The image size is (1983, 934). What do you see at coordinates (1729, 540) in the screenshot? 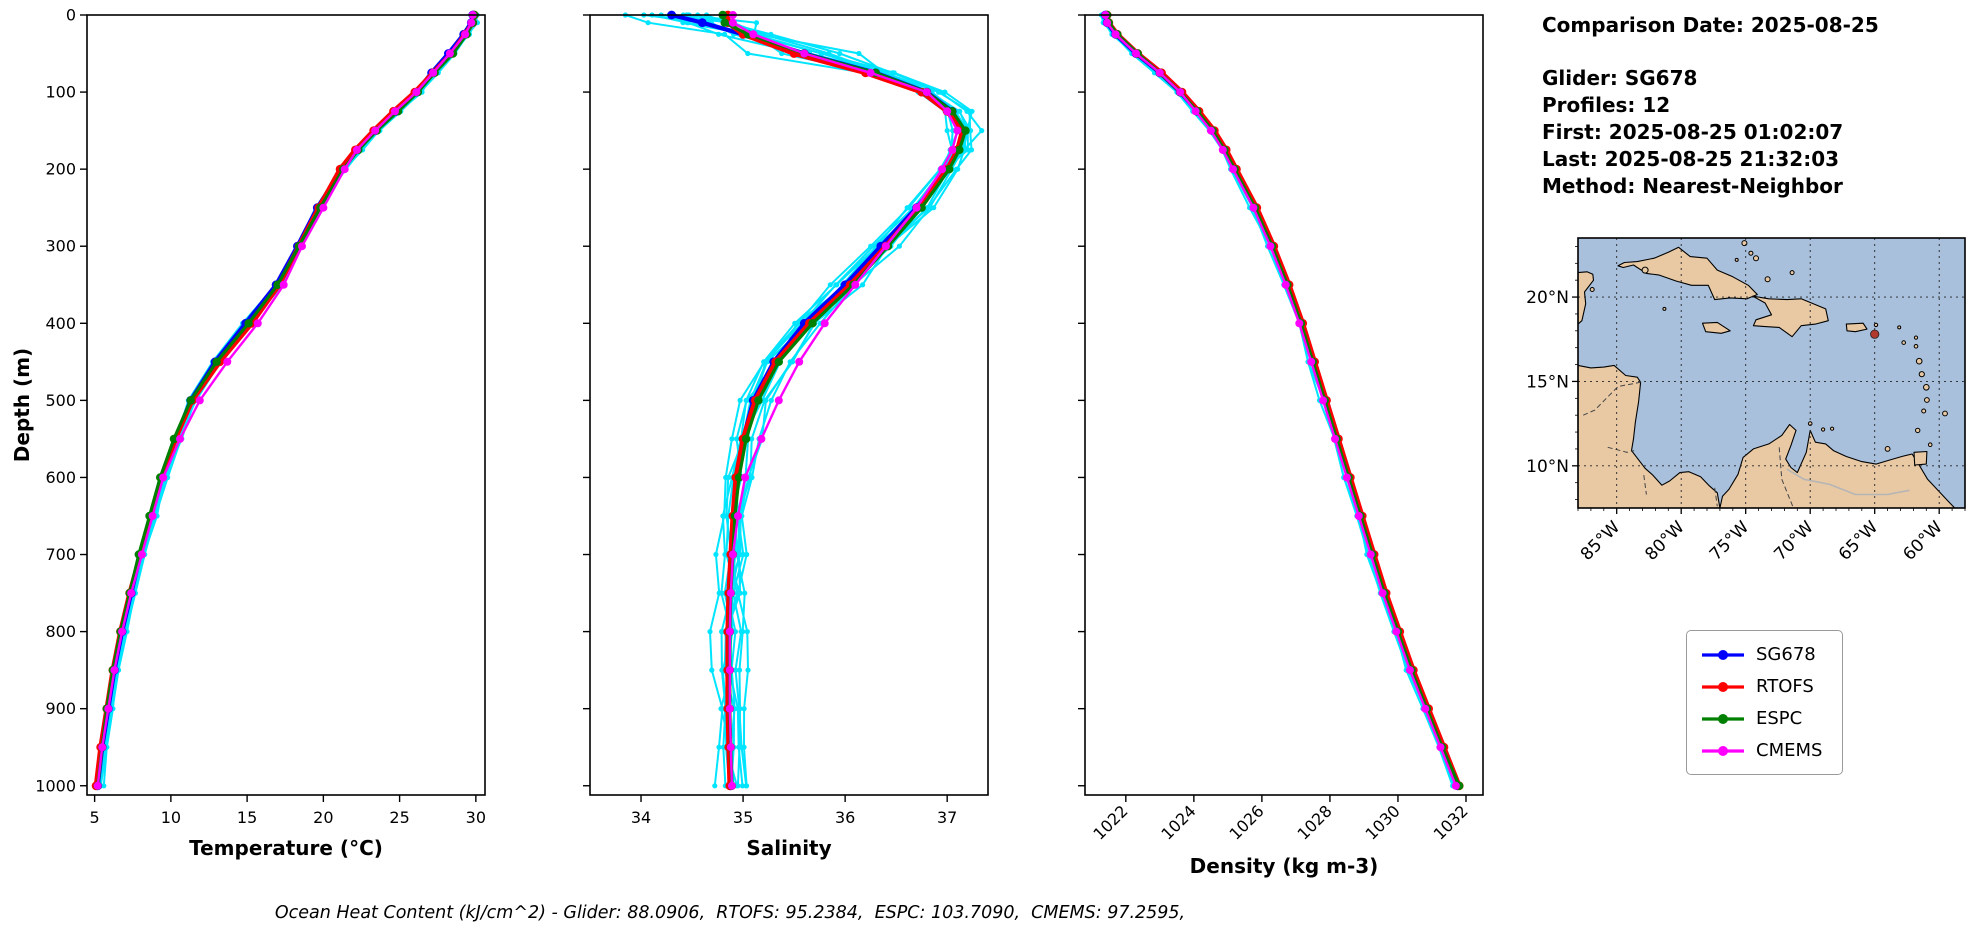
I see `svg-text: 75°W` at bounding box center [1729, 540].